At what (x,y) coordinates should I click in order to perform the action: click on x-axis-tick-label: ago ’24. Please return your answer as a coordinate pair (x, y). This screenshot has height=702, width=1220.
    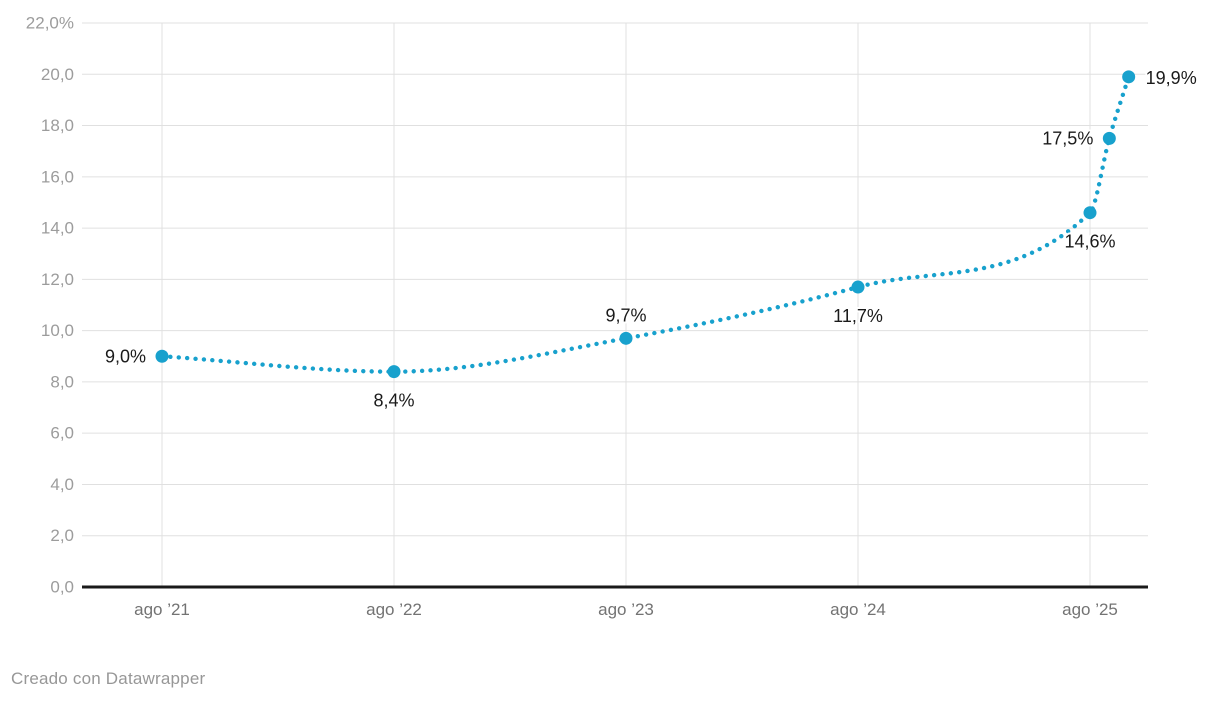
    Looking at the image, I should click on (858, 609).